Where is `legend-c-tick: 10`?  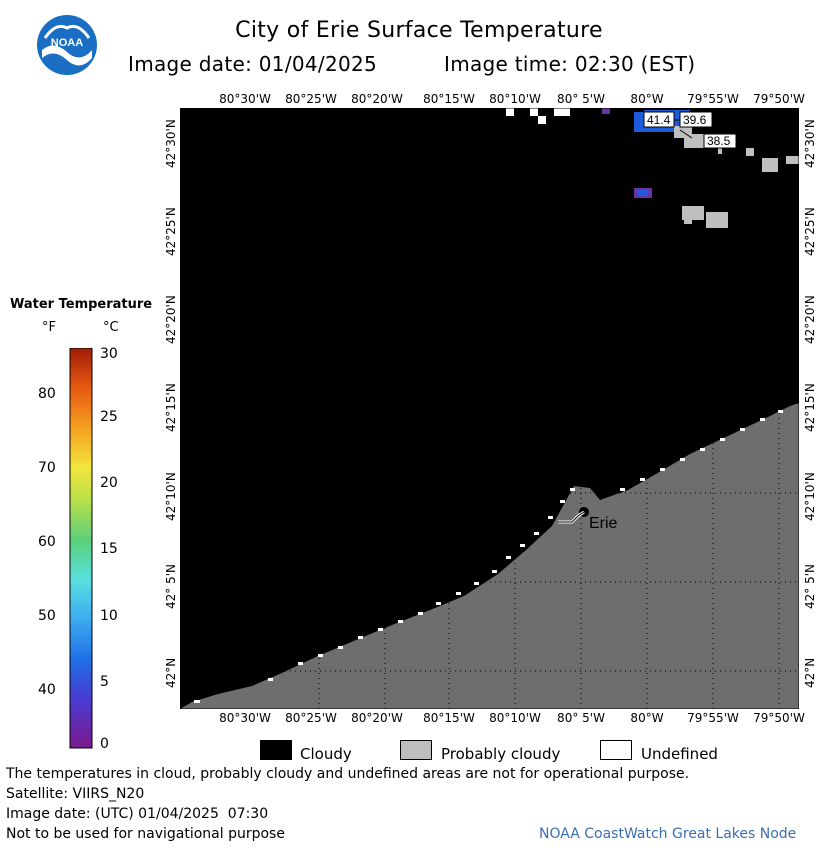 legend-c-tick: 10 is located at coordinates (109, 616).